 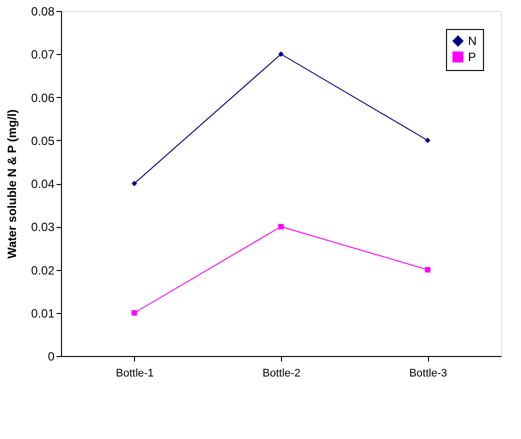 I want to click on y-tick-label: 0.08, so click(x=43, y=11).